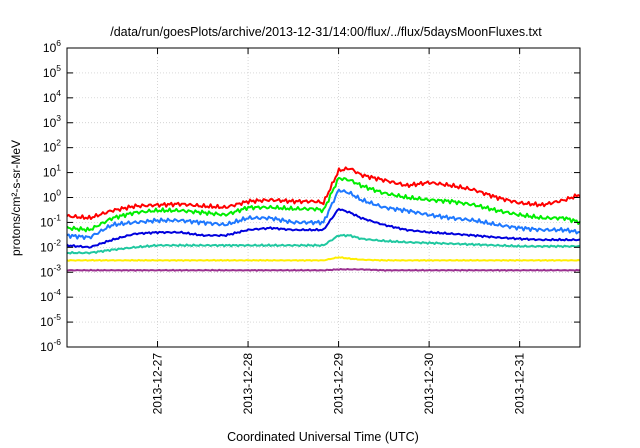 Image resolution: width=640 pixels, height=448 pixels. I want to click on y-tick-exponent: 4, so click(58, 93).